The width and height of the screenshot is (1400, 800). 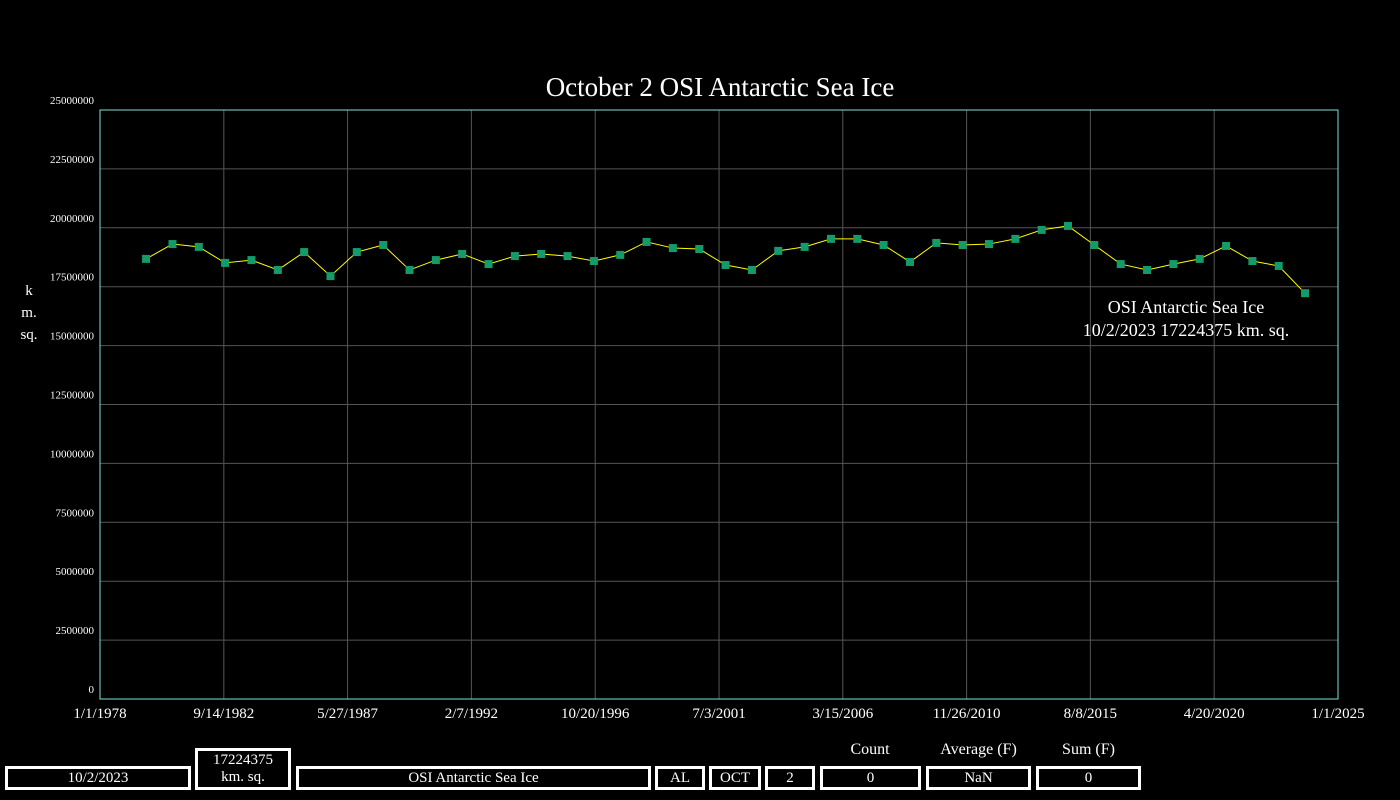 I want to click on x-tick-label: 1/1/2025, so click(x=1337, y=714).